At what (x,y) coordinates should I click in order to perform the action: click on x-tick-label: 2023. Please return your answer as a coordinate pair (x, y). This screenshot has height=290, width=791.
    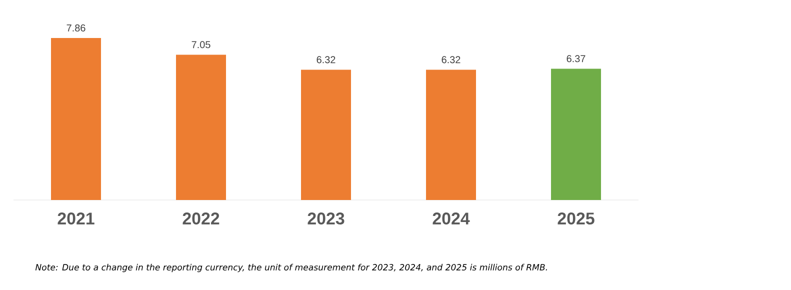
    Looking at the image, I should click on (326, 218).